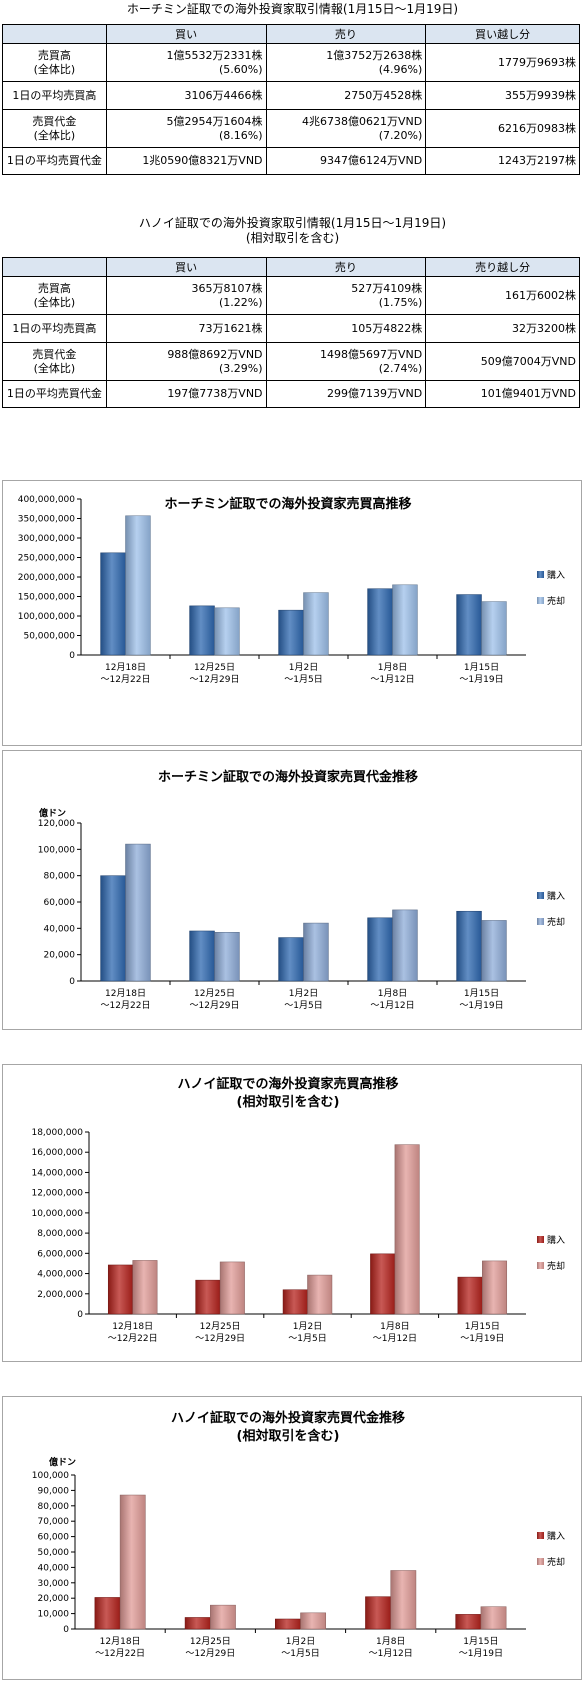 Image resolution: width=585 pixels, height=1682 pixels. I want to click on y-tick-label: 300,000,000, so click(47, 539).